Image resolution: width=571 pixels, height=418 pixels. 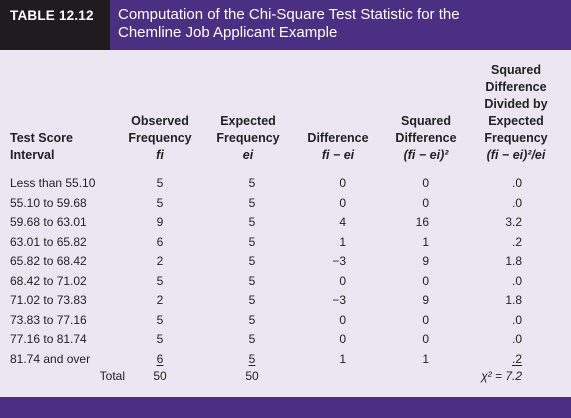 What do you see at coordinates (248, 155) in the screenshot?
I see `header-expected-symbol: ei` at bounding box center [248, 155].